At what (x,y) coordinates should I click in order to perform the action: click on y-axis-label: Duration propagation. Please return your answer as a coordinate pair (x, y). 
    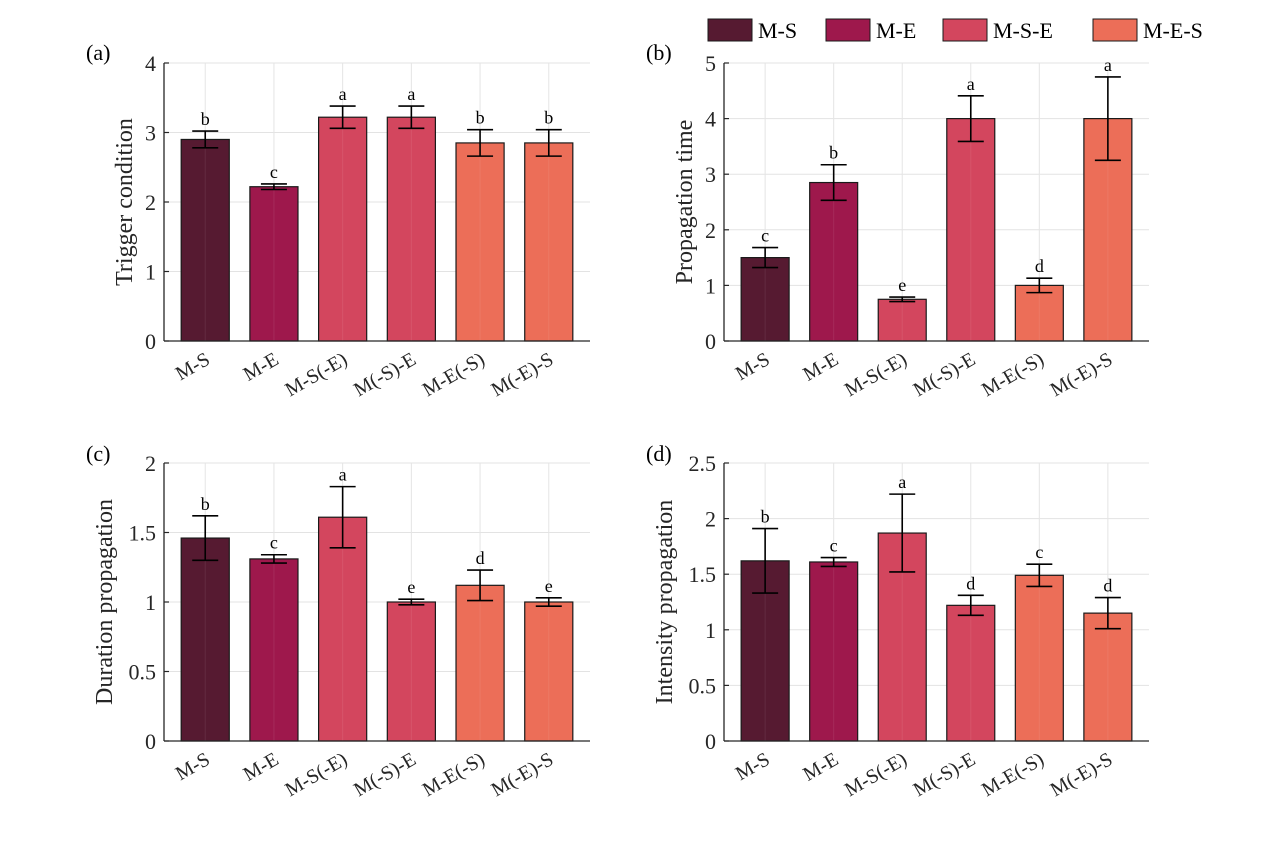
    Looking at the image, I should click on (105, 602).